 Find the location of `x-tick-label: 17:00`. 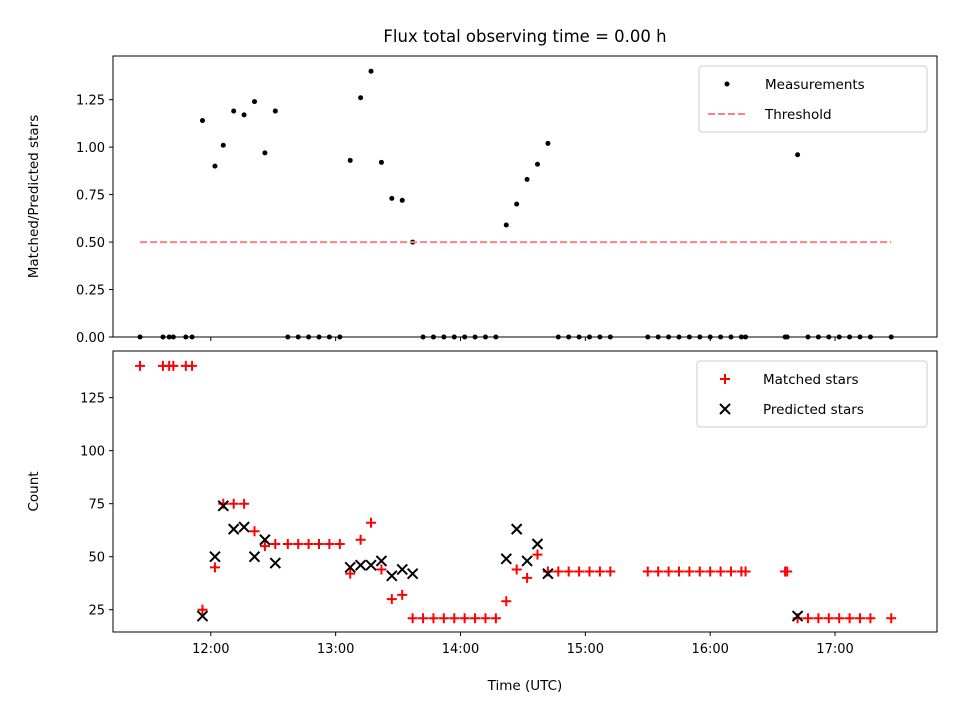

x-tick-label: 17:00 is located at coordinates (834, 649).